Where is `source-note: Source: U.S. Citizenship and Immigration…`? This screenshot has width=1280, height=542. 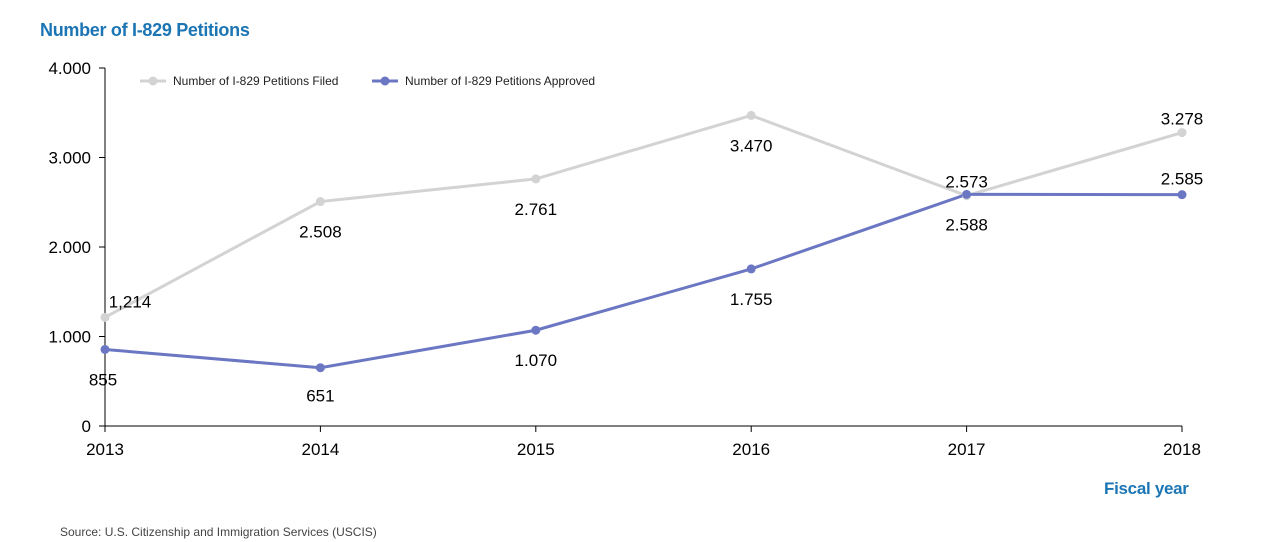 source-note: Source: U.S. Citizenship and Immigration… is located at coordinates (218, 532).